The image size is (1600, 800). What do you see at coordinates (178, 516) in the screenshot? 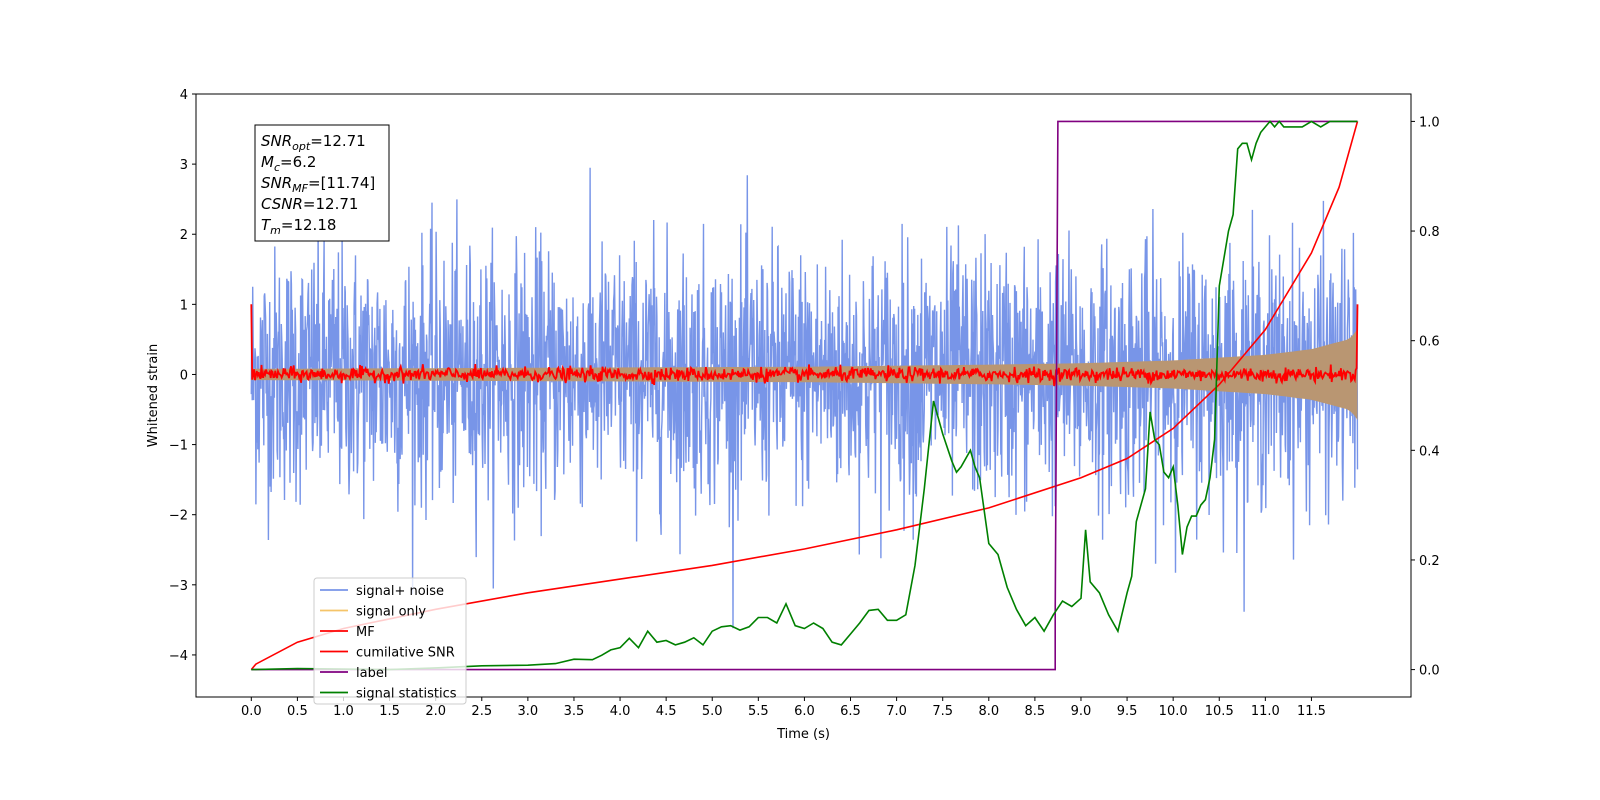
I see `y-tick-label: −2` at bounding box center [178, 516].